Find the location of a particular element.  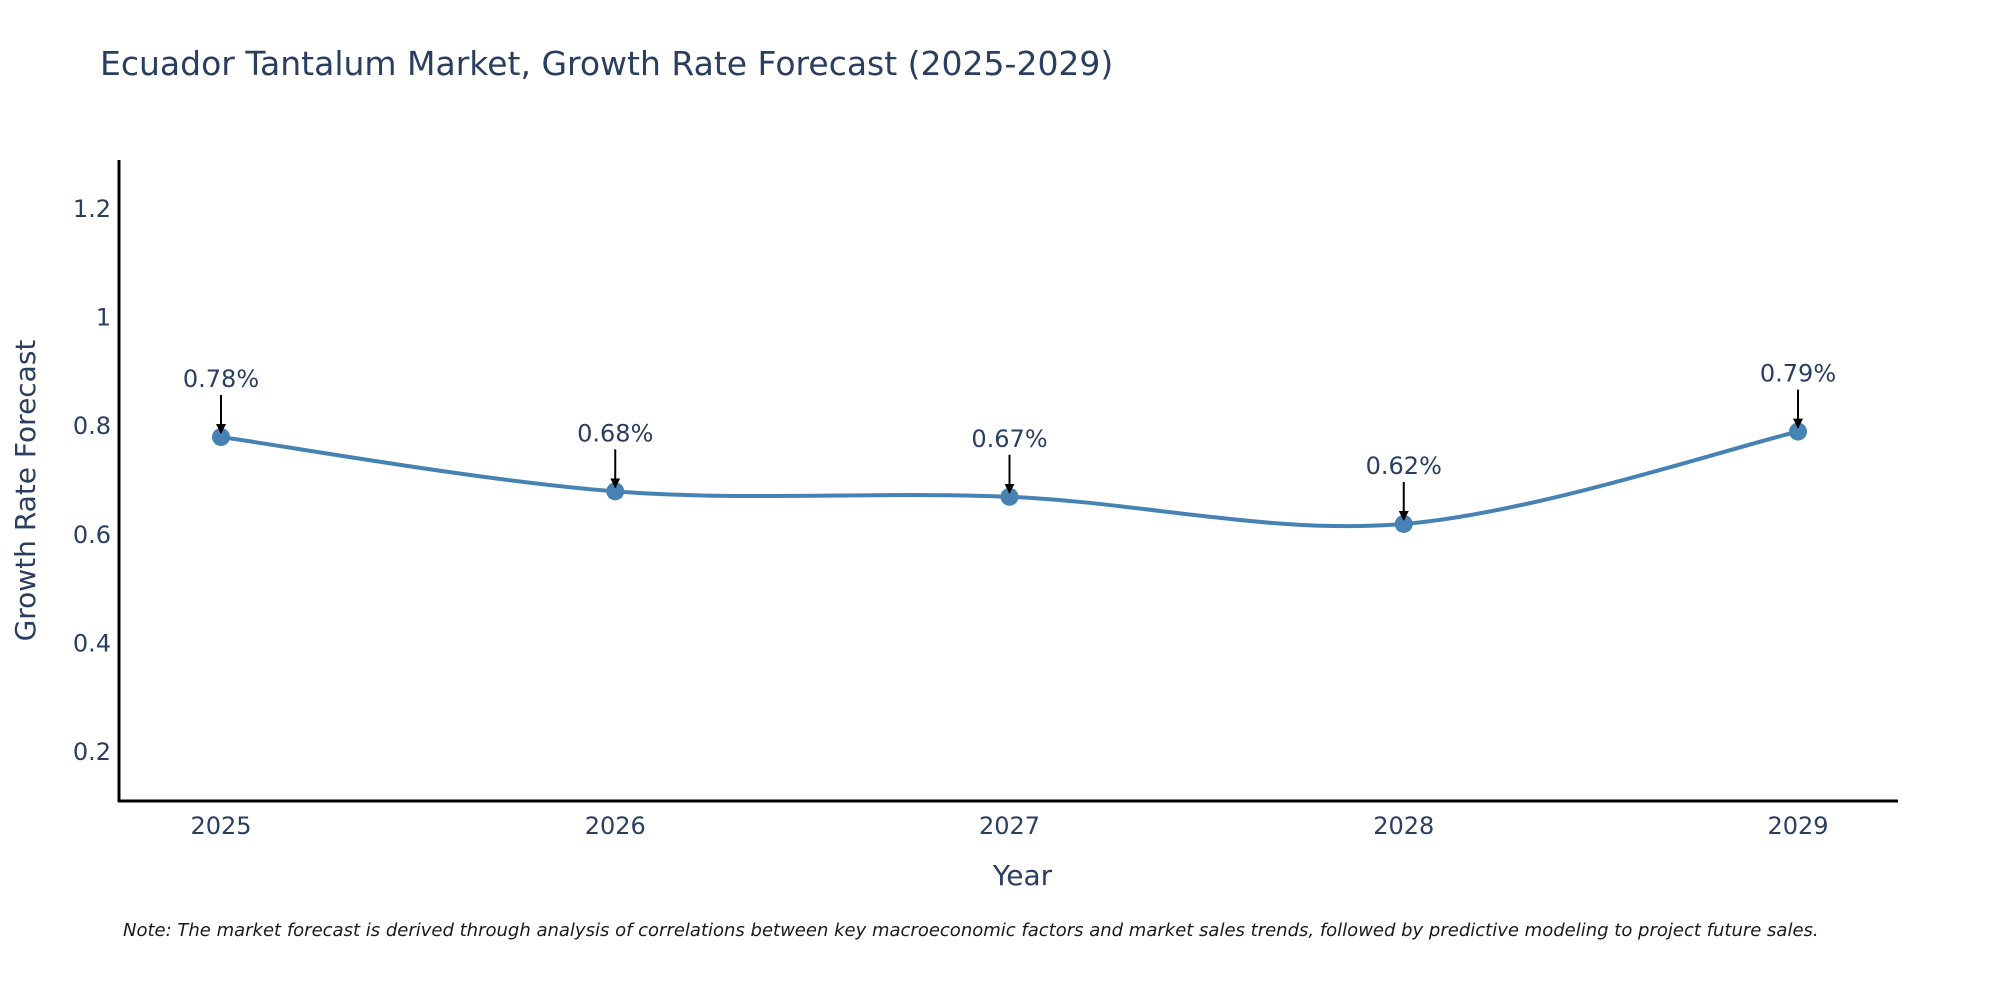

x-tick-label: 2025 is located at coordinates (220, 826).